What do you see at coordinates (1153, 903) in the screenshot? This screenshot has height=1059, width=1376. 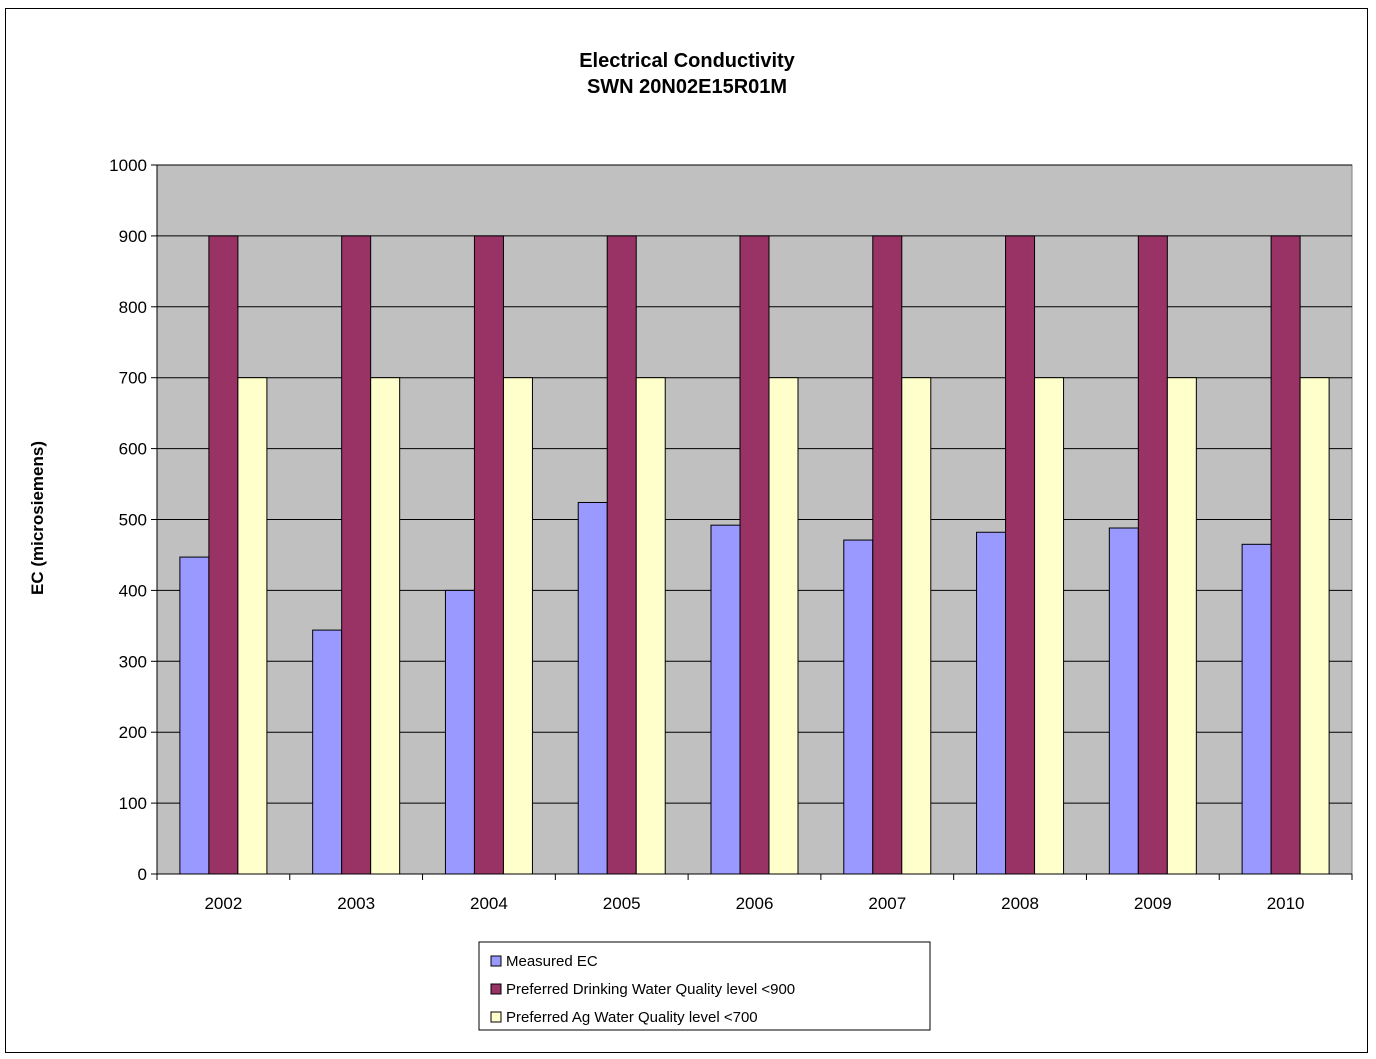 I see `x-tick-label-2009: 2009` at bounding box center [1153, 903].